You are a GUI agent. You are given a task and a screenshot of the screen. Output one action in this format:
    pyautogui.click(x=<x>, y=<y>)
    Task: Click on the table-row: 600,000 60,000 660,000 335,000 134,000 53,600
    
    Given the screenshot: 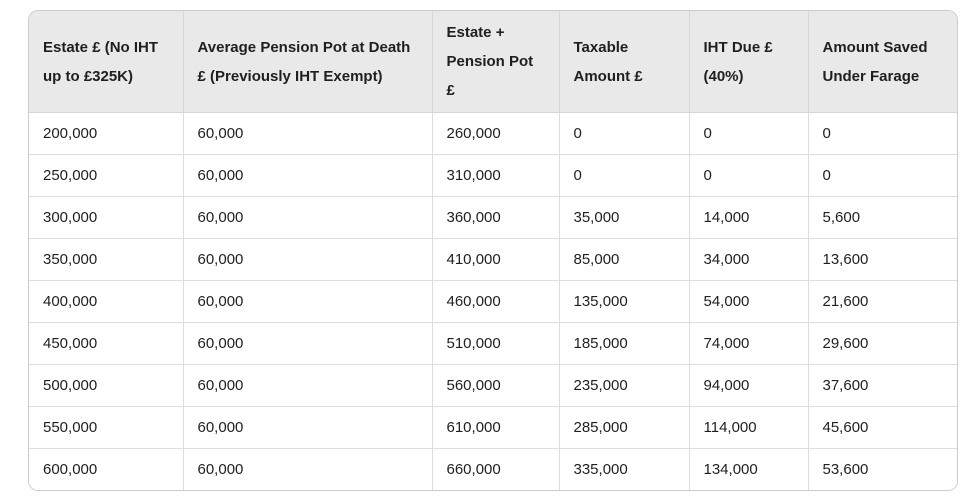 What is the action you would take?
    pyautogui.click(x=493, y=469)
    